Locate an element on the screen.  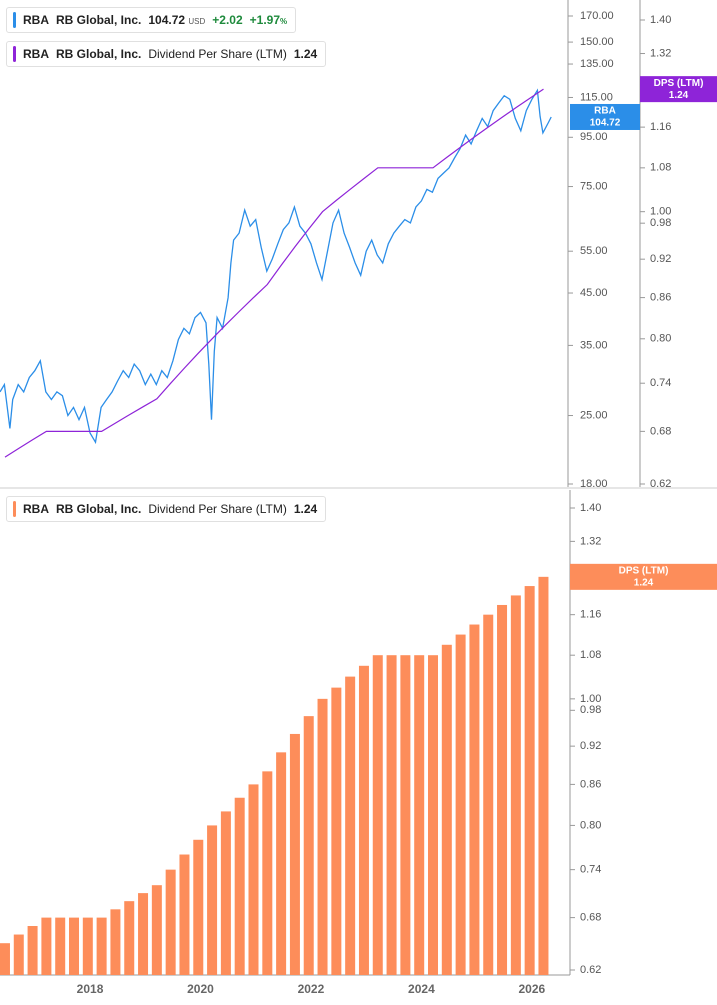
x-tick-label: 2024 is located at coordinates (421, 989).